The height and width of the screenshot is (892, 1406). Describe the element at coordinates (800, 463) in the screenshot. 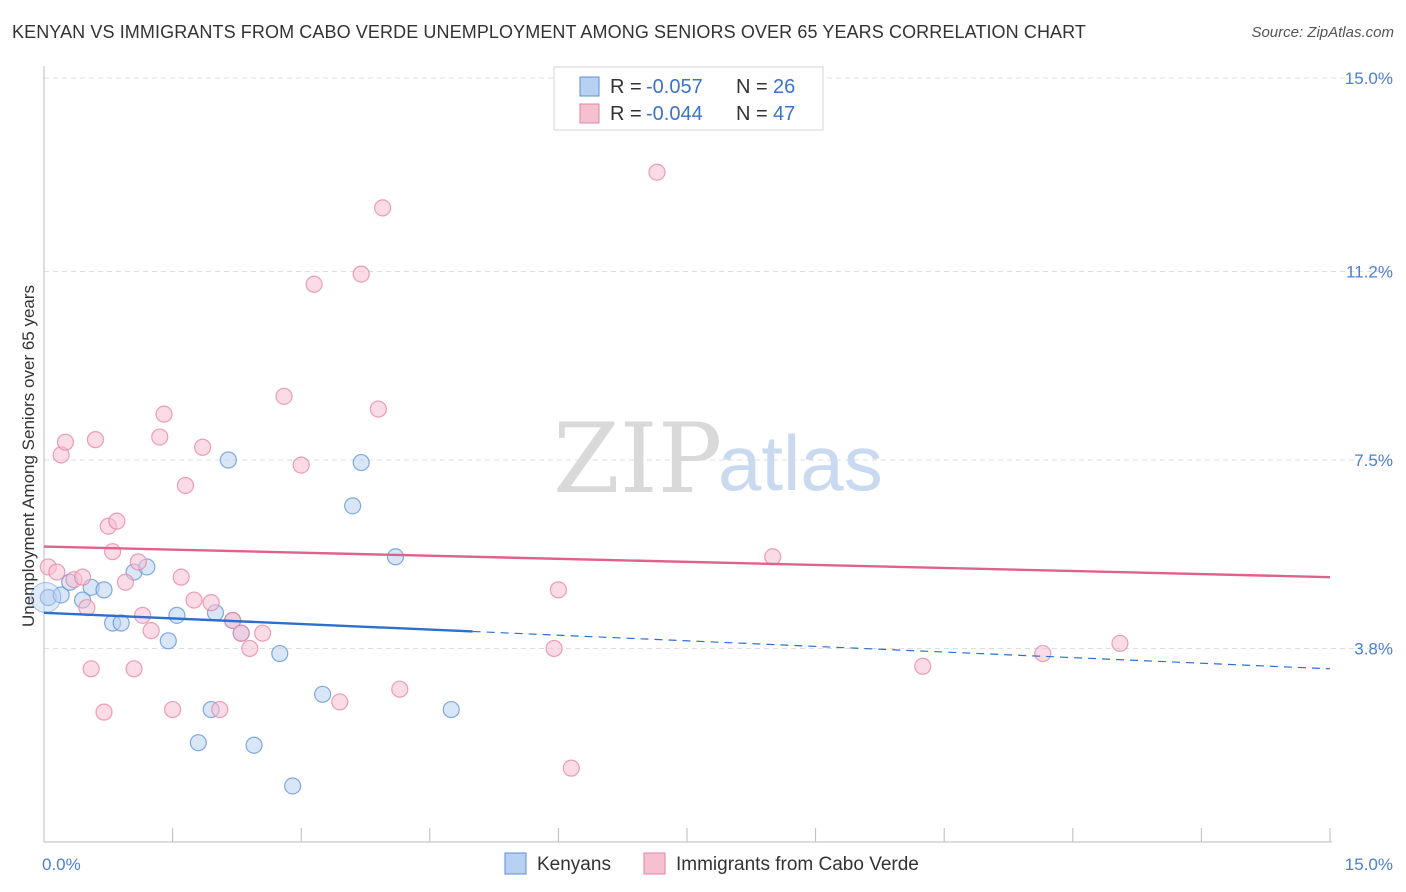

I see `watermark-atlas: atlas` at that location.